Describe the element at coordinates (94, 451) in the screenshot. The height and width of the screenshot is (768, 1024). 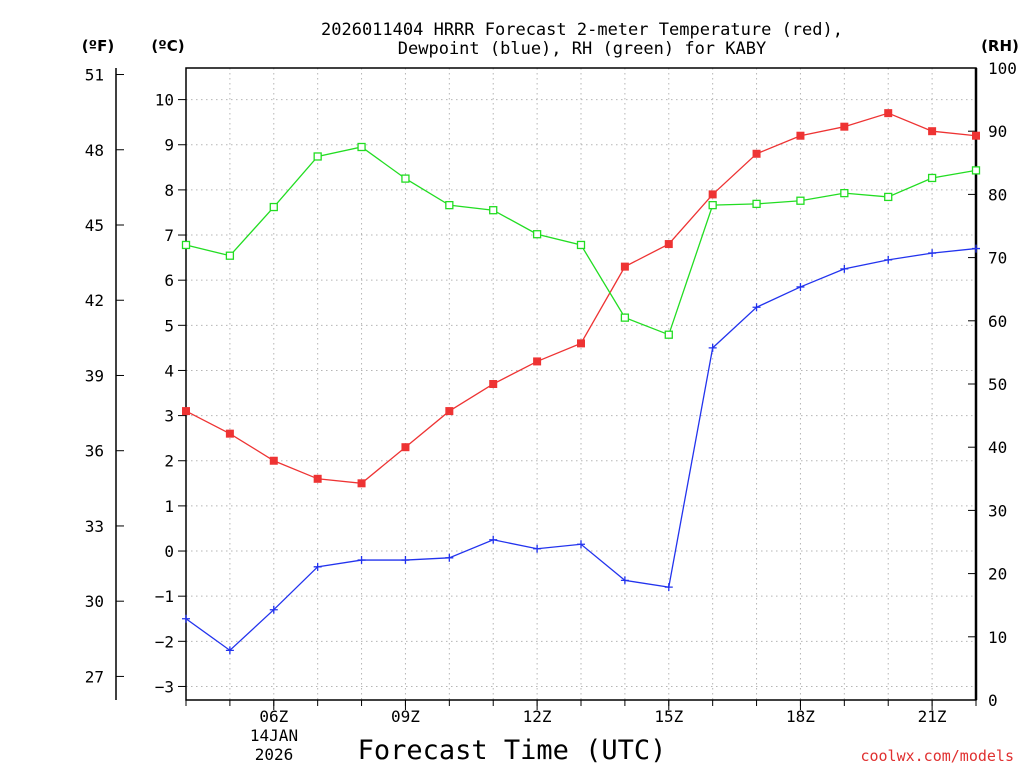
I see `fahrenheit-tick-label: 36` at that location.